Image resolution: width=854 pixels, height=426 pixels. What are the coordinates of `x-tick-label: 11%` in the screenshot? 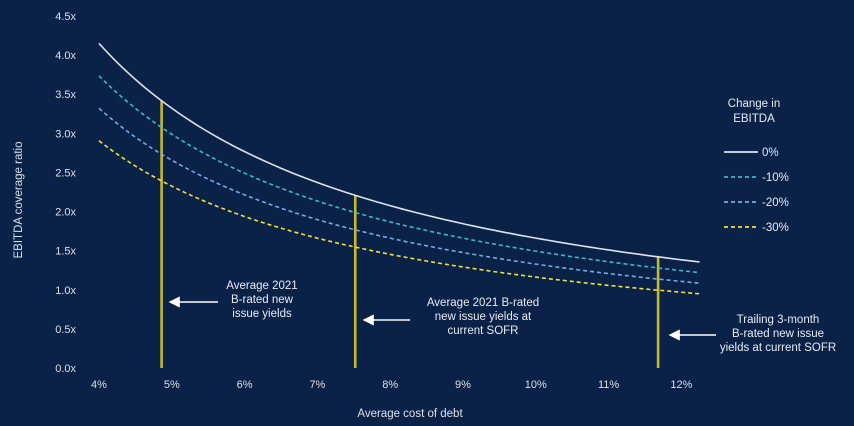 It's located at (608, 385).